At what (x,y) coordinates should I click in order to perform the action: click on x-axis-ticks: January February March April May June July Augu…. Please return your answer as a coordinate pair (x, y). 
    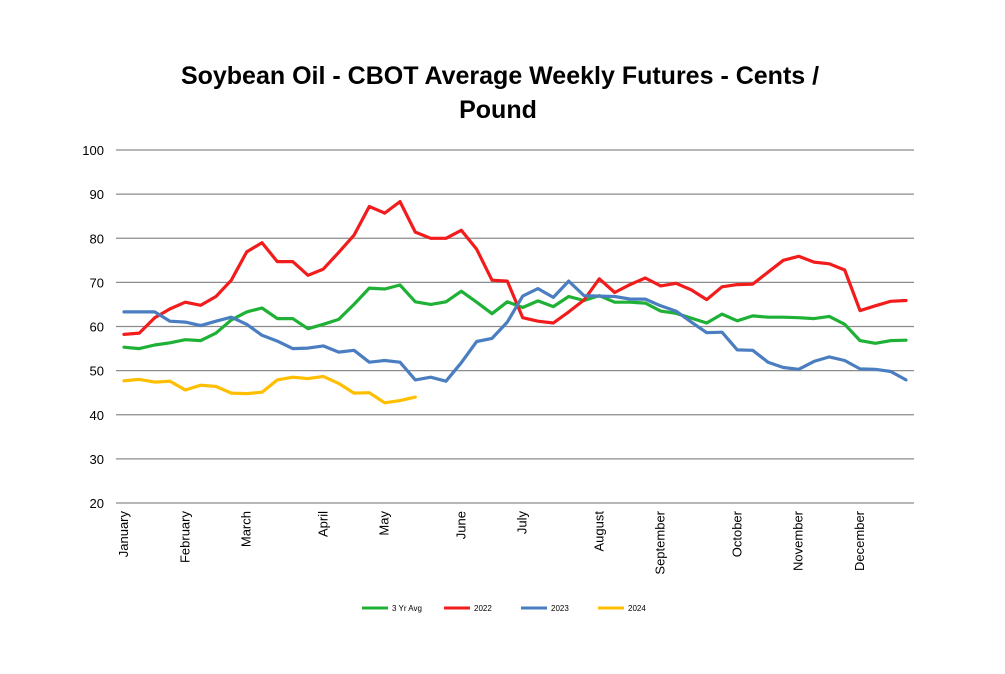
    Looking at the image, I should click on (491, 542).